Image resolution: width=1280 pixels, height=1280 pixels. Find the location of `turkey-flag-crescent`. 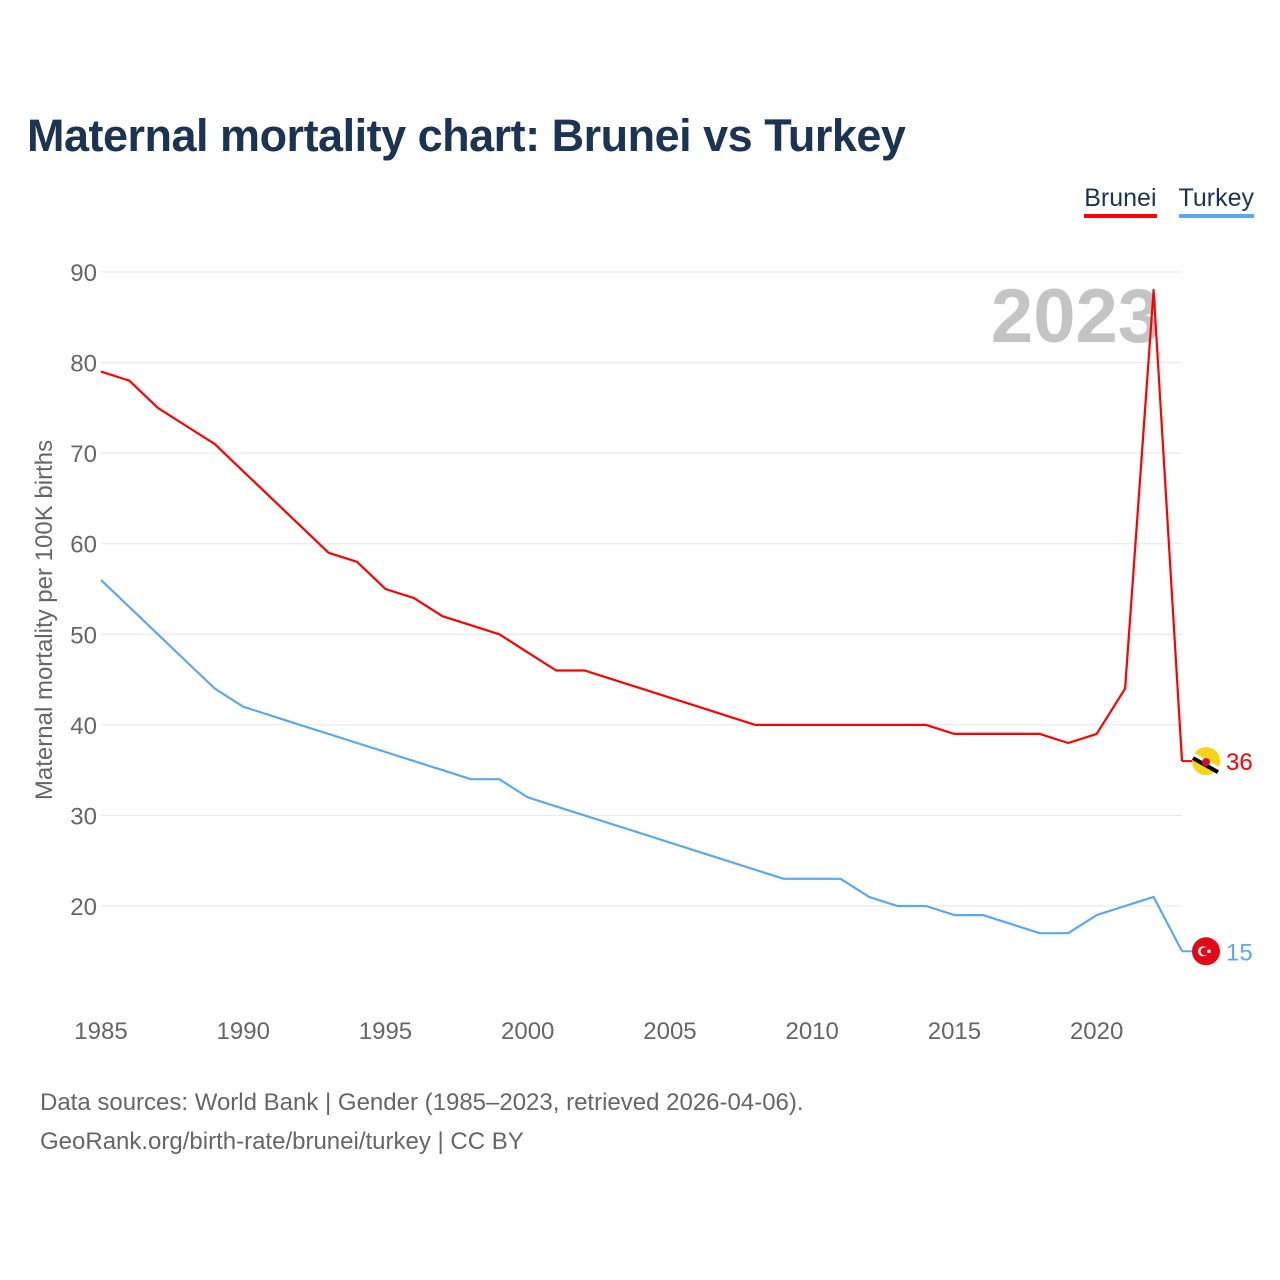

turkey-flag-crescent is located at coordinates (1204, 951).